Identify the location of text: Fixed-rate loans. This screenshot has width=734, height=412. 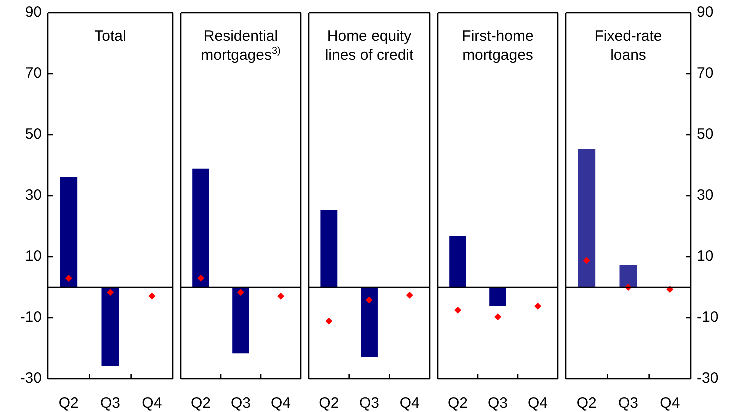
(629, 46).